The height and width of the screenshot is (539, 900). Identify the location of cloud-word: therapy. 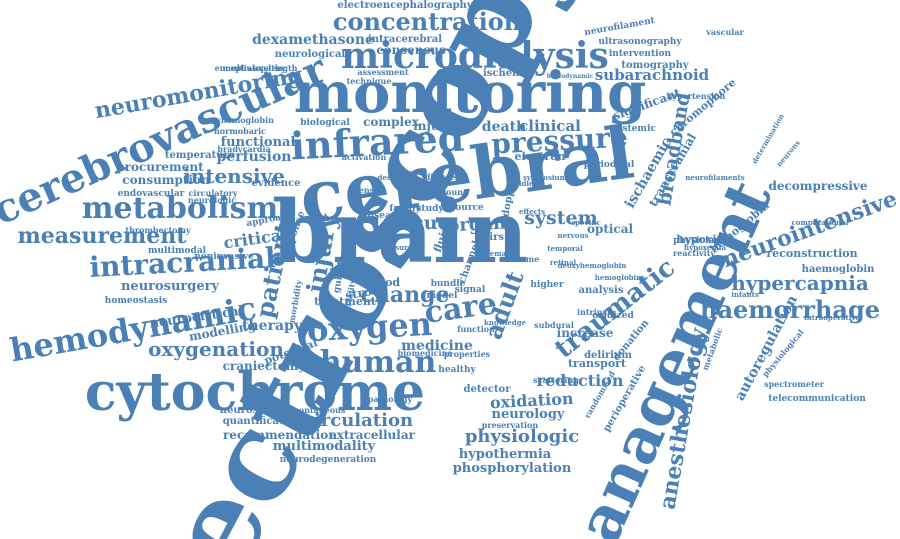
(272, 326).